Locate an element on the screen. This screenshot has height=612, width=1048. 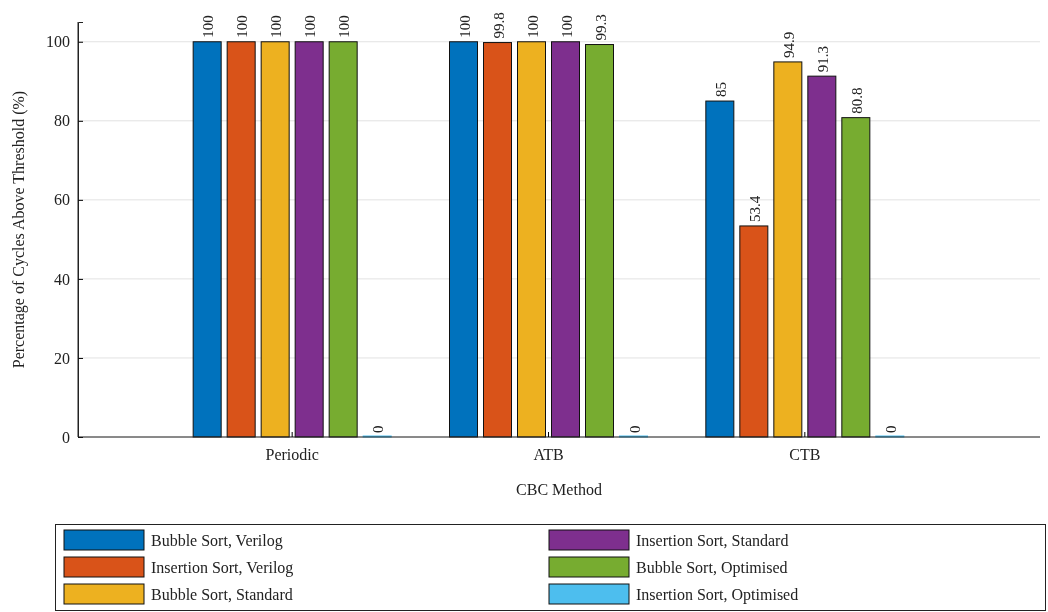
legend-label: Bubble Sort, Verilog is located at coordinates (217, 541).